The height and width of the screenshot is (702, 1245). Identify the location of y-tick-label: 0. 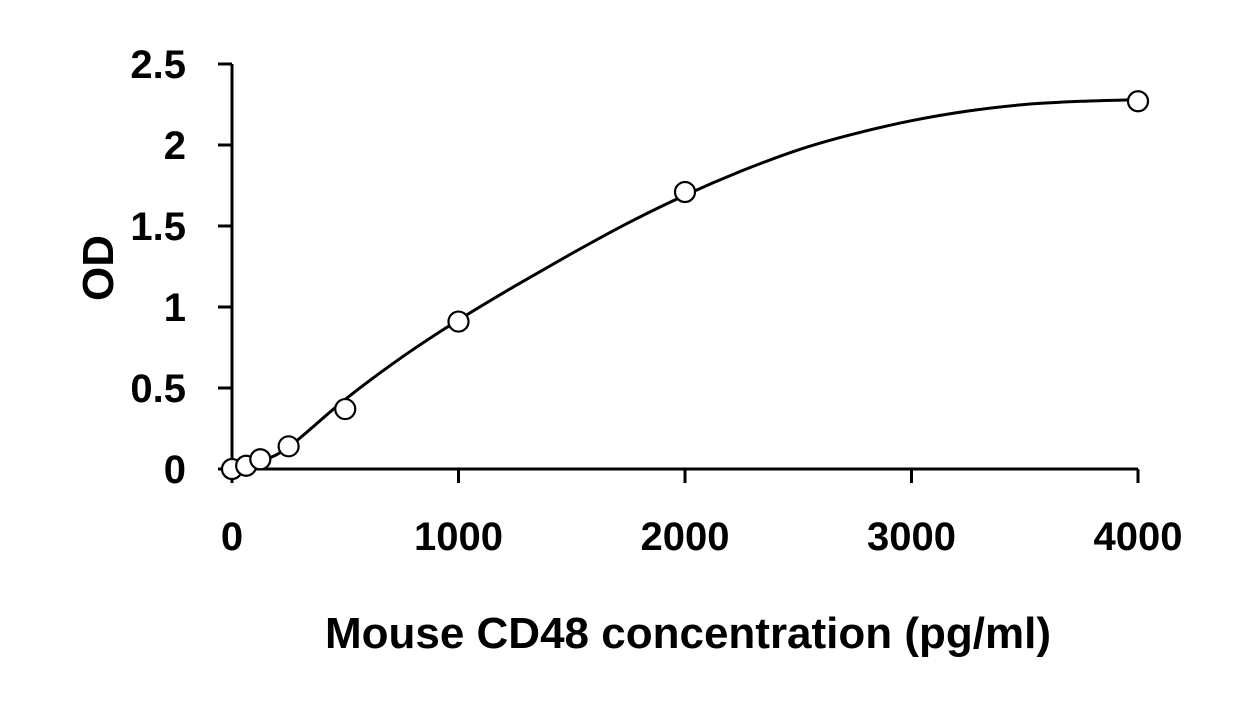
(175, 470).